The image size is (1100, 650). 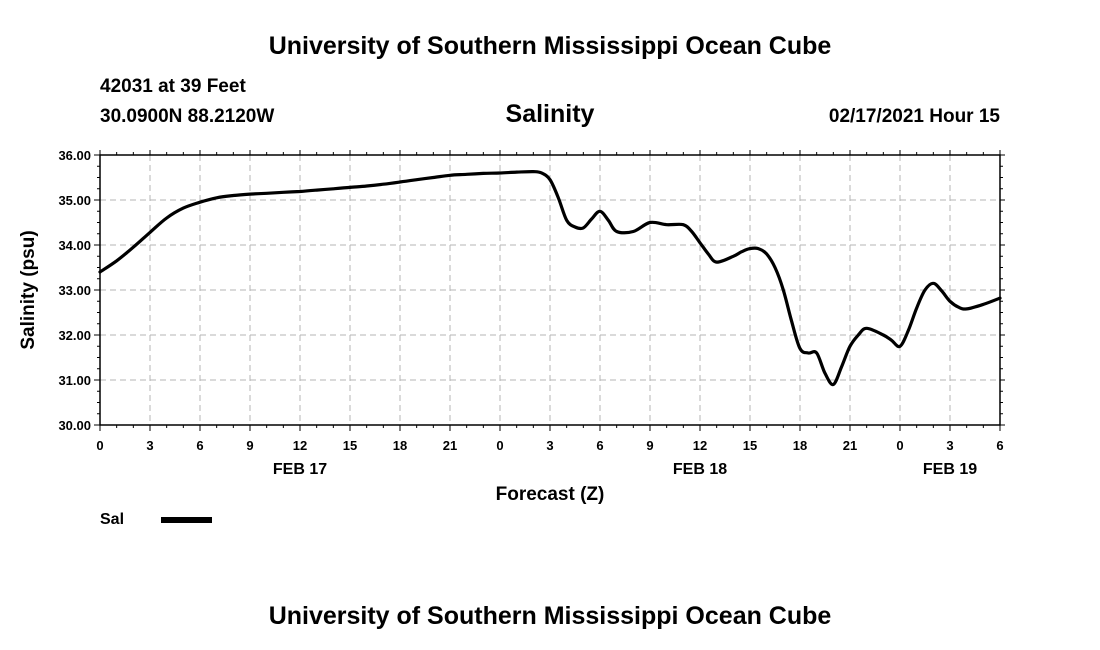 I want to click on legend-label: Sal, so click(x=112, y=519).